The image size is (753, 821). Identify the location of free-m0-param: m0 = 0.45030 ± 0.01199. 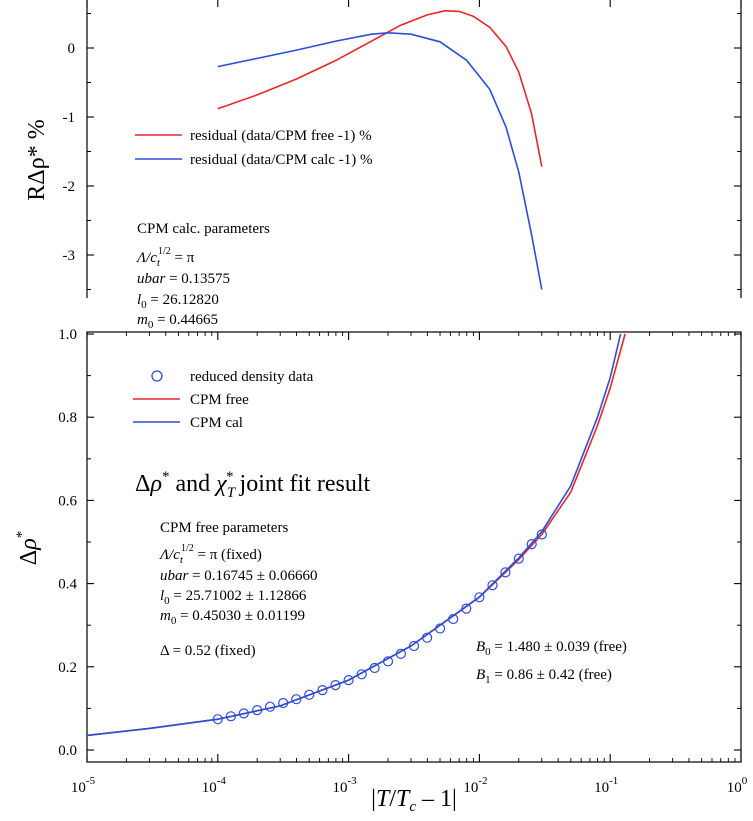
(232, 617).